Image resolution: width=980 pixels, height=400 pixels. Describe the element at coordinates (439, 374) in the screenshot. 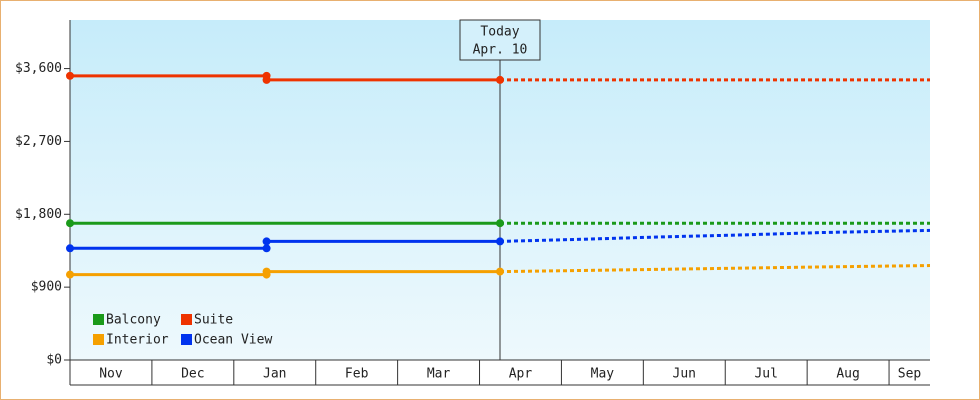

I see `x-tick-label: Mar` at that location.